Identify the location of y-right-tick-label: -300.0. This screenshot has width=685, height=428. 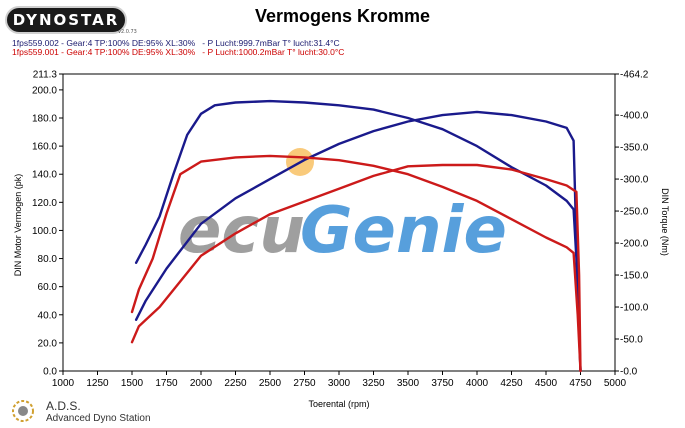
(634, 180).